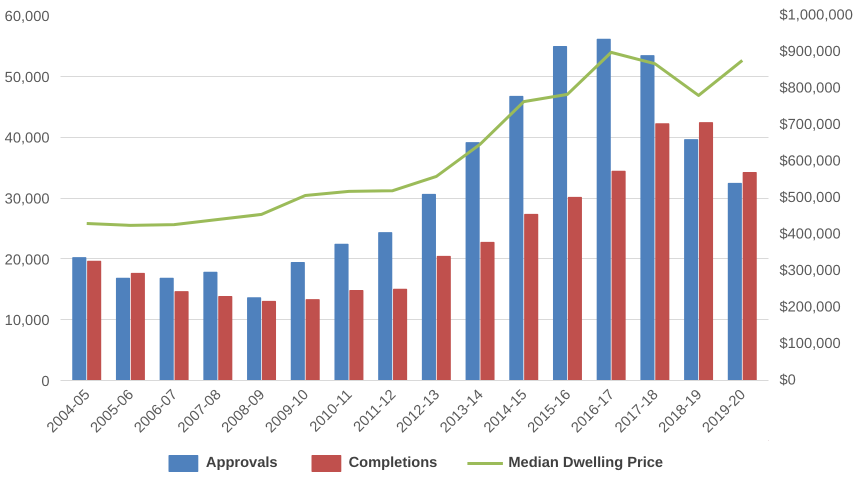 This screenshot has height=499, width=861. What do you see at coordinates (810, 198) in the screenshot?
I see `y2-tick-label: $500,000` at bounding box center [810, 198].